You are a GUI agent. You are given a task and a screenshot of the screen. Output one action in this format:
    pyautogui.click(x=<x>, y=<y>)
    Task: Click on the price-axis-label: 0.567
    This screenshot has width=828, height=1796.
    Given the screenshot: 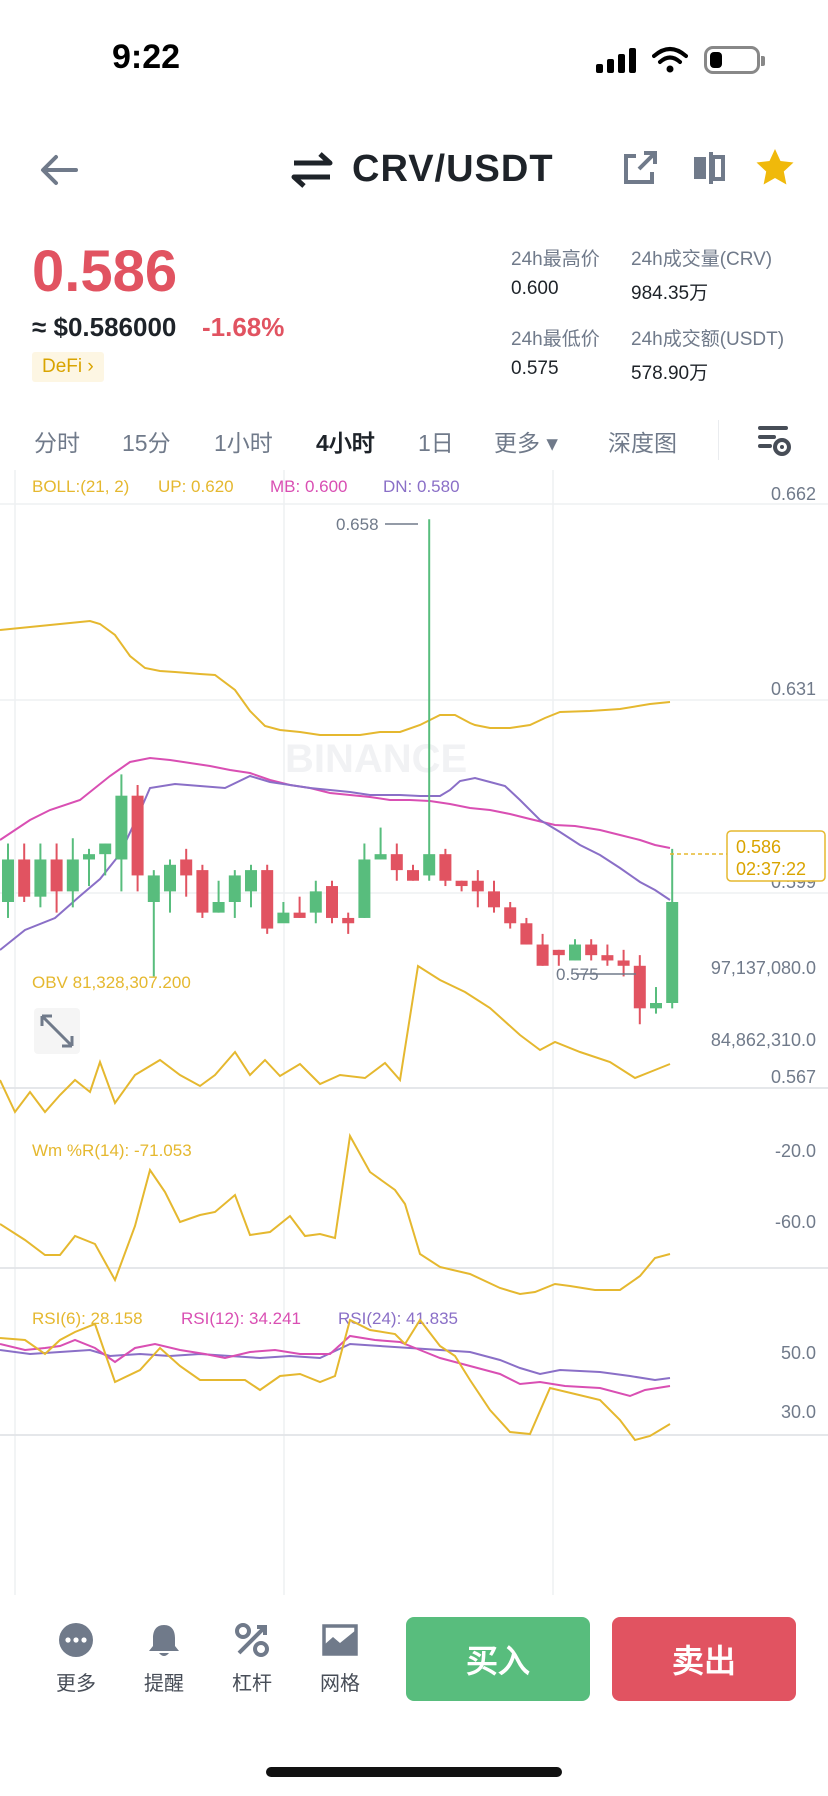 What is the action you would take?
    pyautogui.click(x=793, y=1077)
    